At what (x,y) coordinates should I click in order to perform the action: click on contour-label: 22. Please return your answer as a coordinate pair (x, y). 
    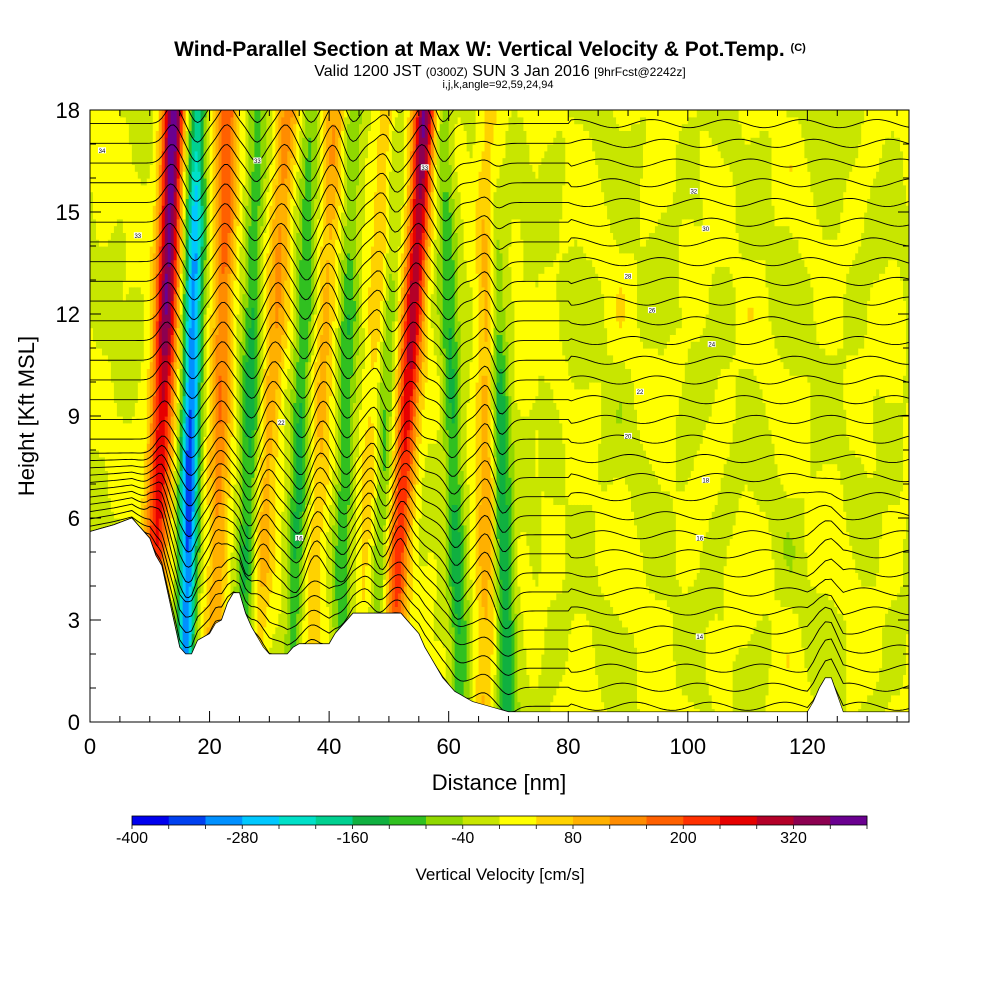
    Looking at the image, I should click on (640, 393).